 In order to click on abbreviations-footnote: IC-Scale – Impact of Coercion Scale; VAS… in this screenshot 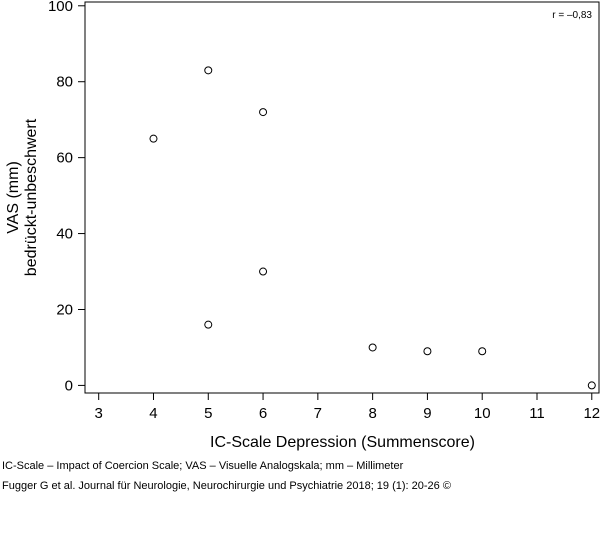, I will do `click(203, 466)`.